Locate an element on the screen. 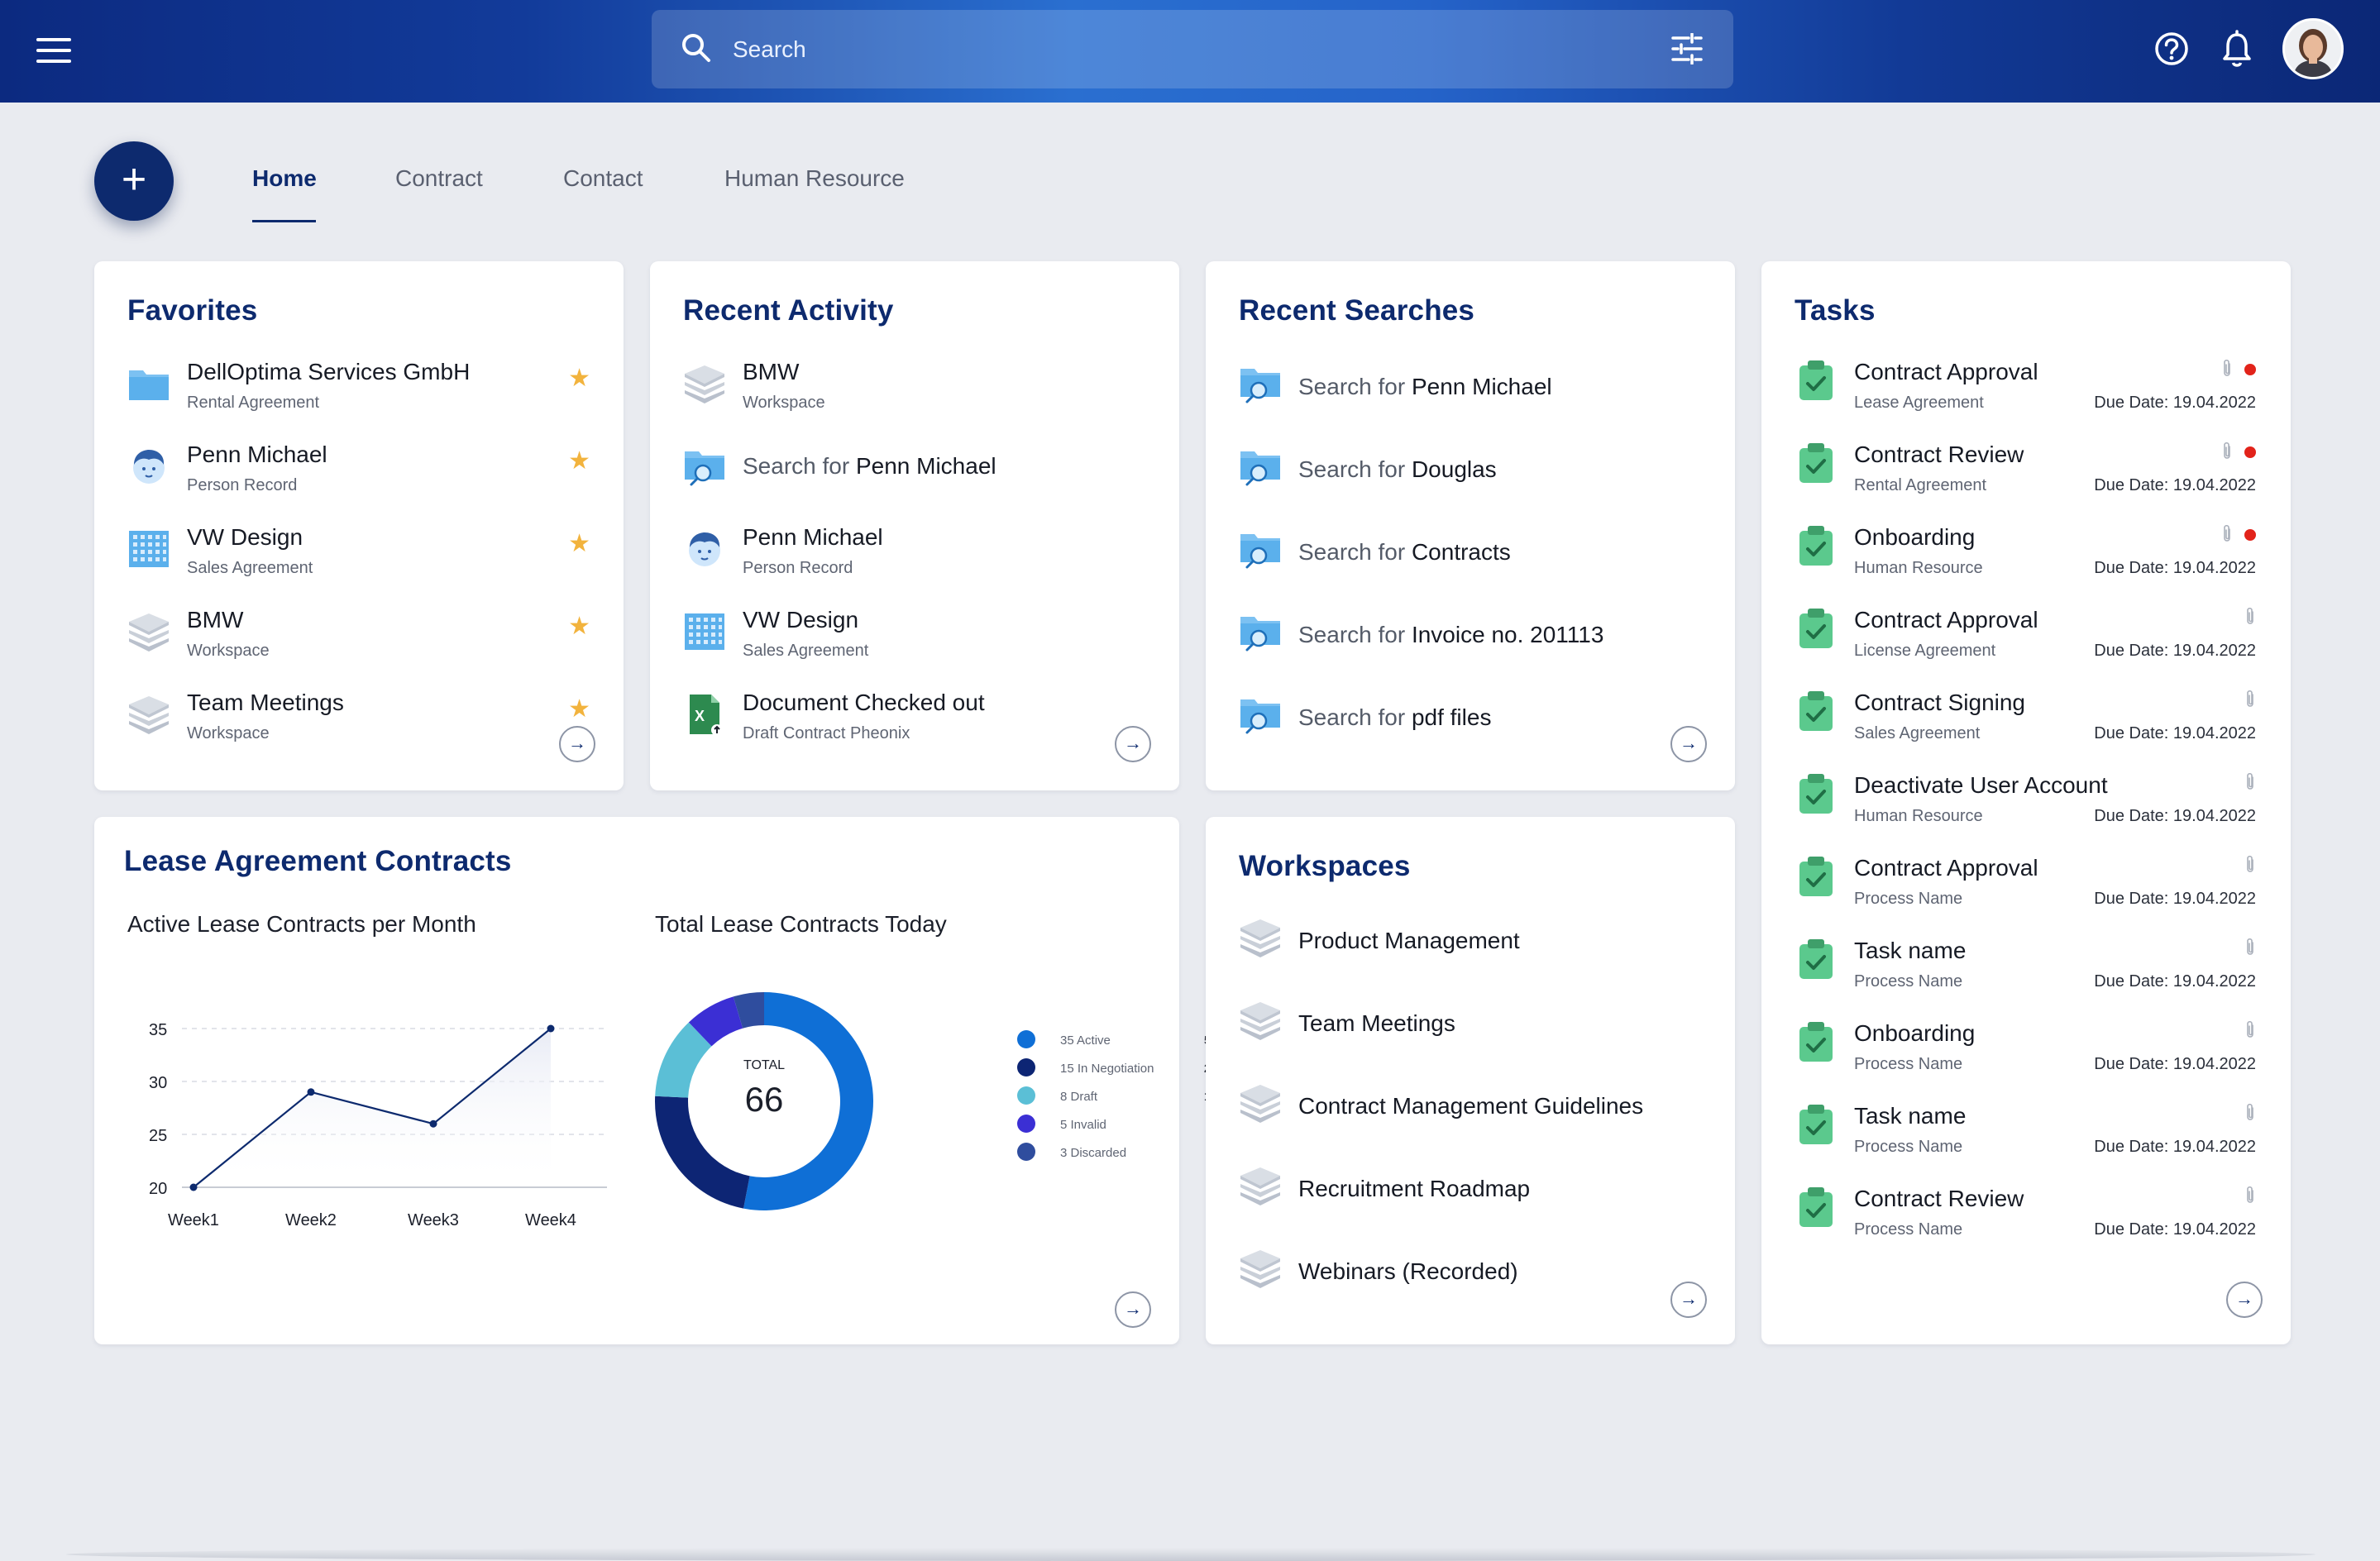 This screenshot has width=2380, height=1561. donut-chart is located at coordinates (764, 1101).